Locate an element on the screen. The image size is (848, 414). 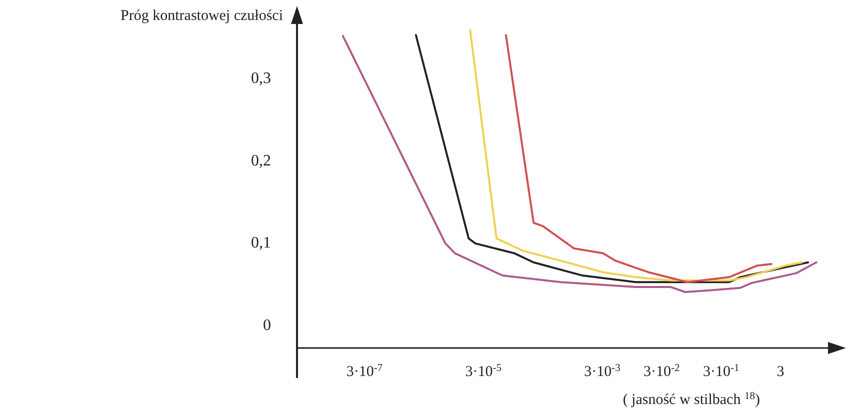
x-tick-label: 3 is located at coordinates (780, 372).